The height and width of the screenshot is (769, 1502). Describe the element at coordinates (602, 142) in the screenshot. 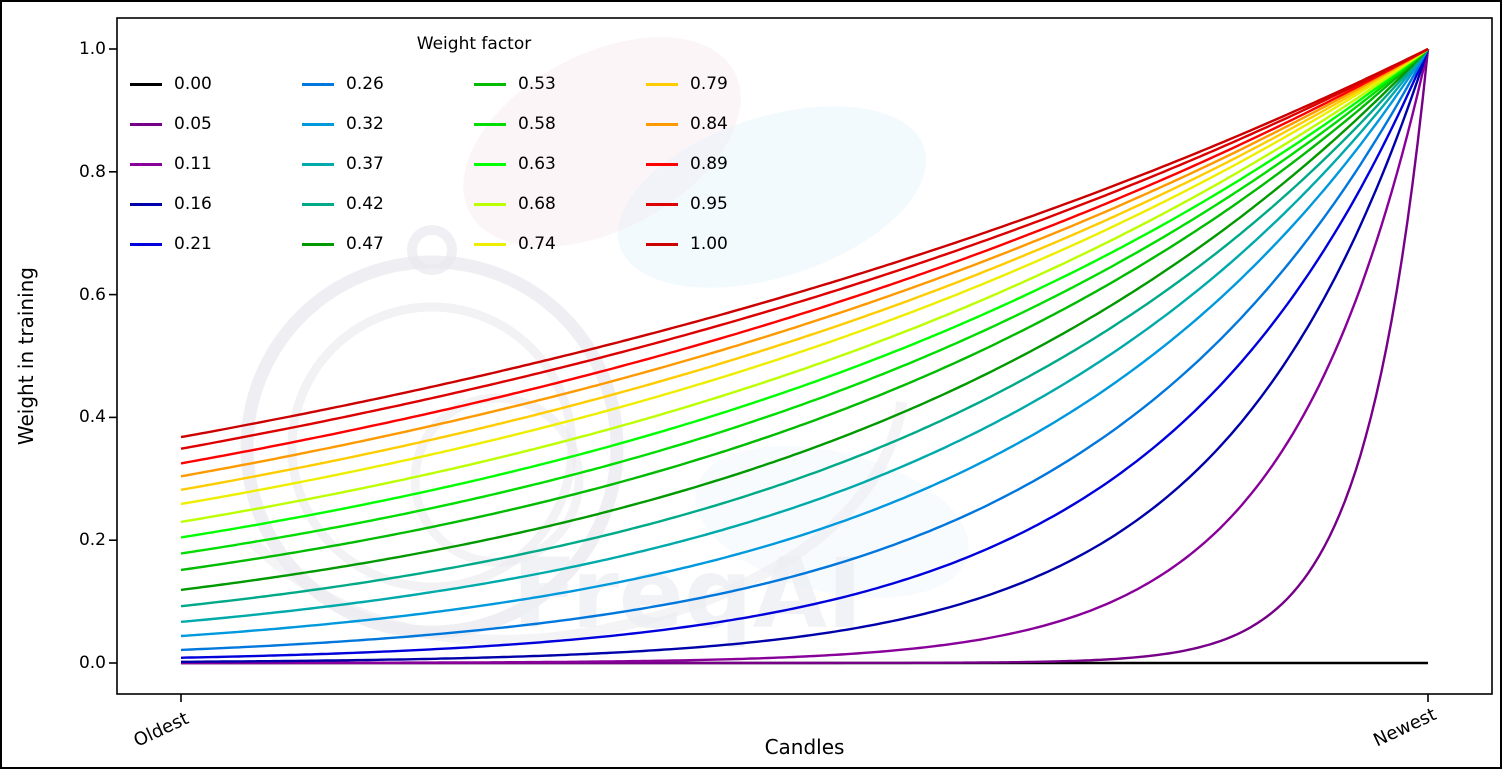

I see `watermark-leaf-pink` at that location.